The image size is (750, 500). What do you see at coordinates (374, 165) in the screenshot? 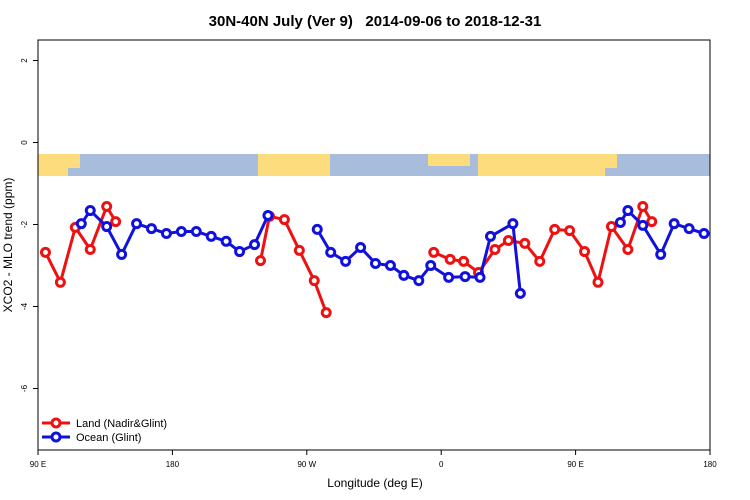
I see `map-strip` at bounding box center [374, 165].